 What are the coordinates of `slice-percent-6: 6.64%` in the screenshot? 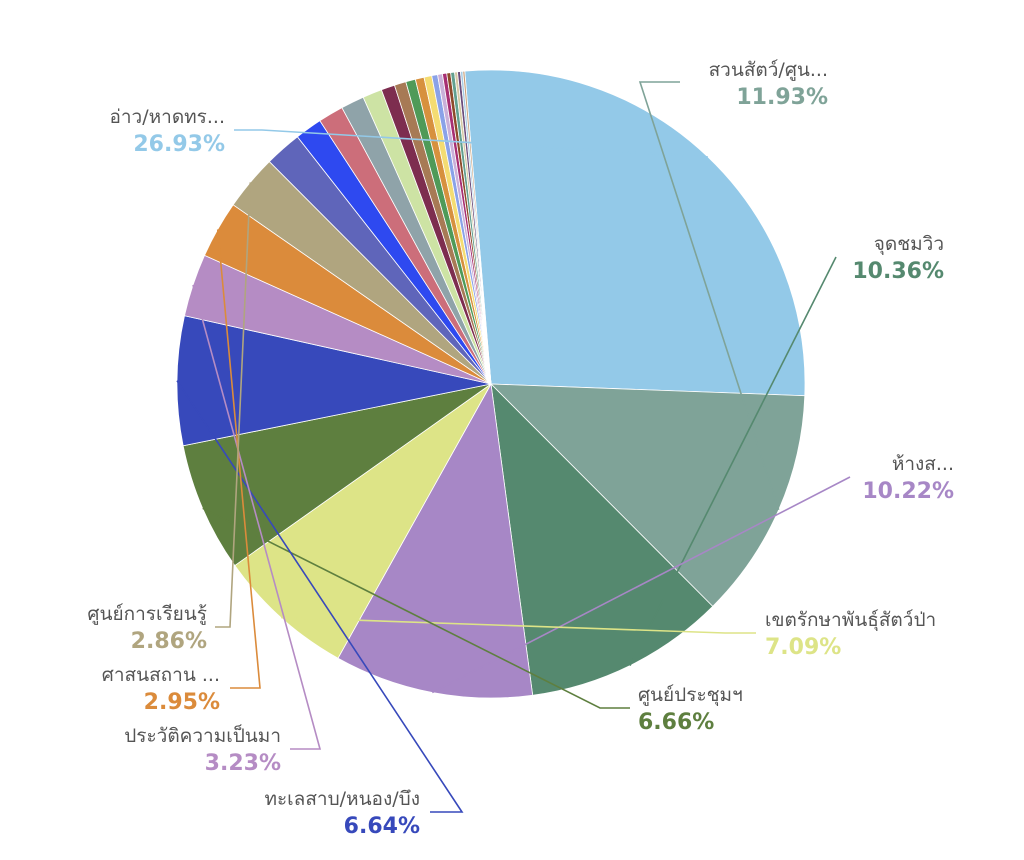 It's located at (382, 826).